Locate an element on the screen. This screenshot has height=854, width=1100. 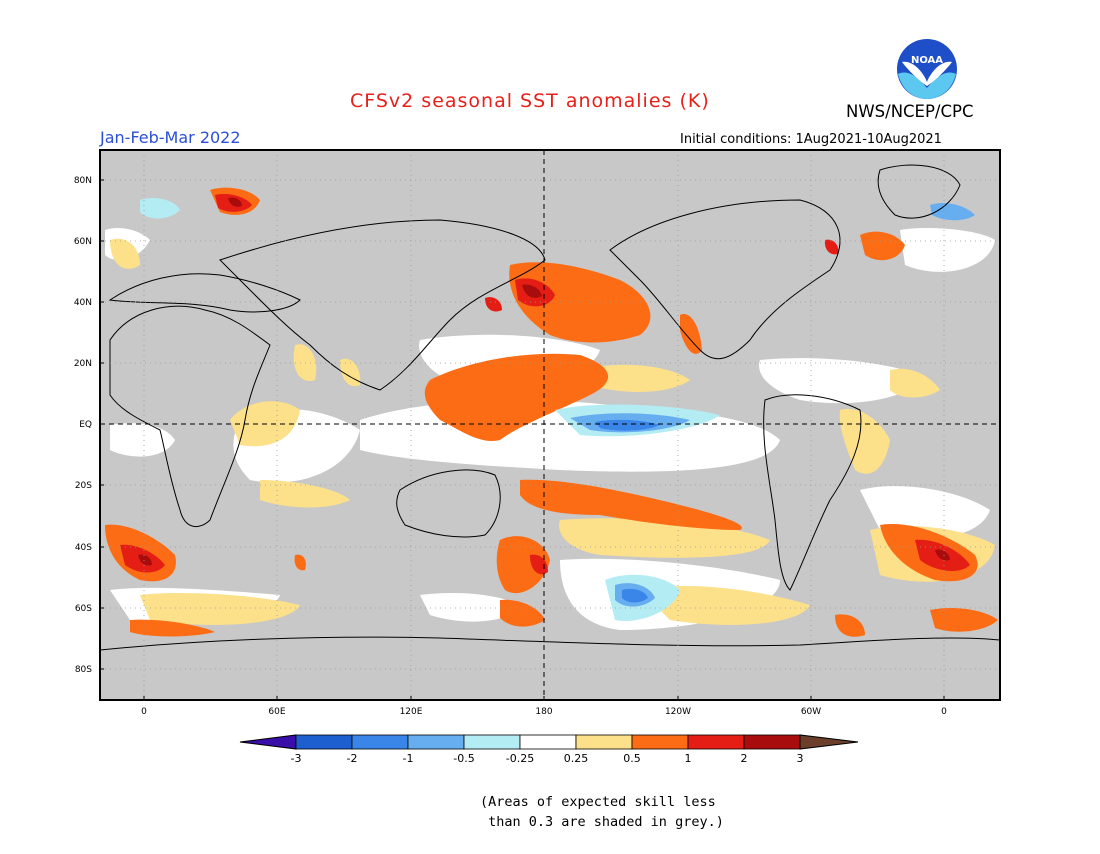
lat-label: 60S is located at coordinates (83, 609).